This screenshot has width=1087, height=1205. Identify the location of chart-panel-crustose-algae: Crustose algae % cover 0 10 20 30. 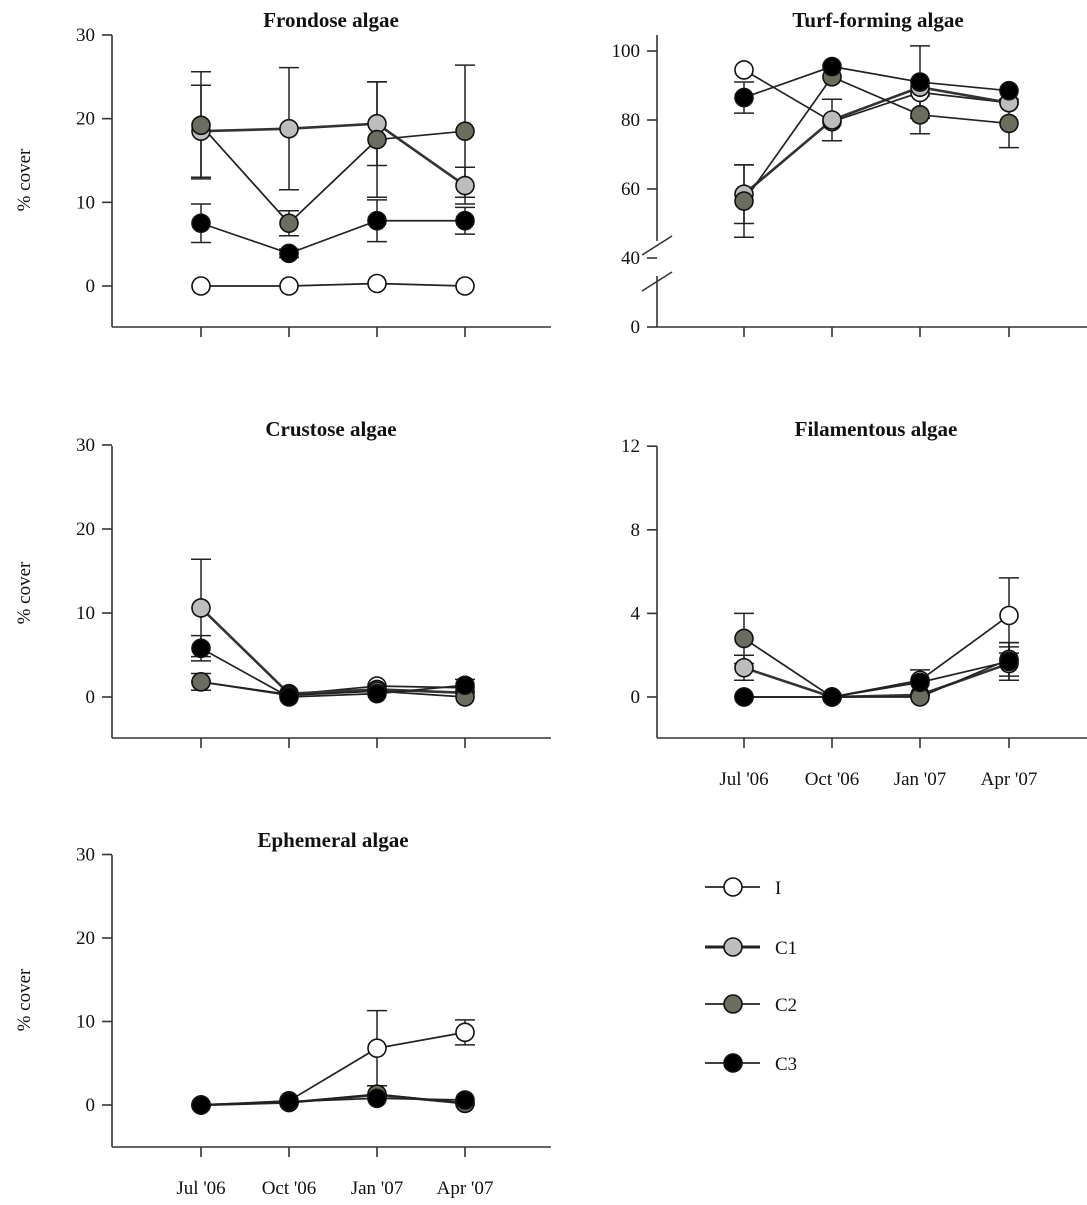
(282, 582).